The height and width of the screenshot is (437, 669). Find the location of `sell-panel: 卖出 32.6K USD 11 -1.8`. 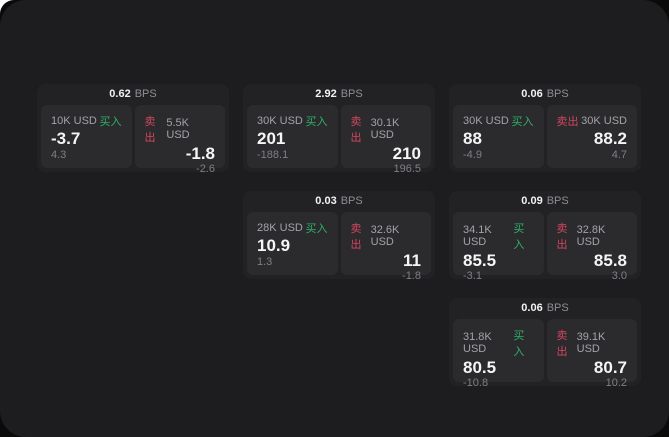

sell-panel: 卖出 32.6K USD 11 -1.8 is located at coordinates (385, 247).